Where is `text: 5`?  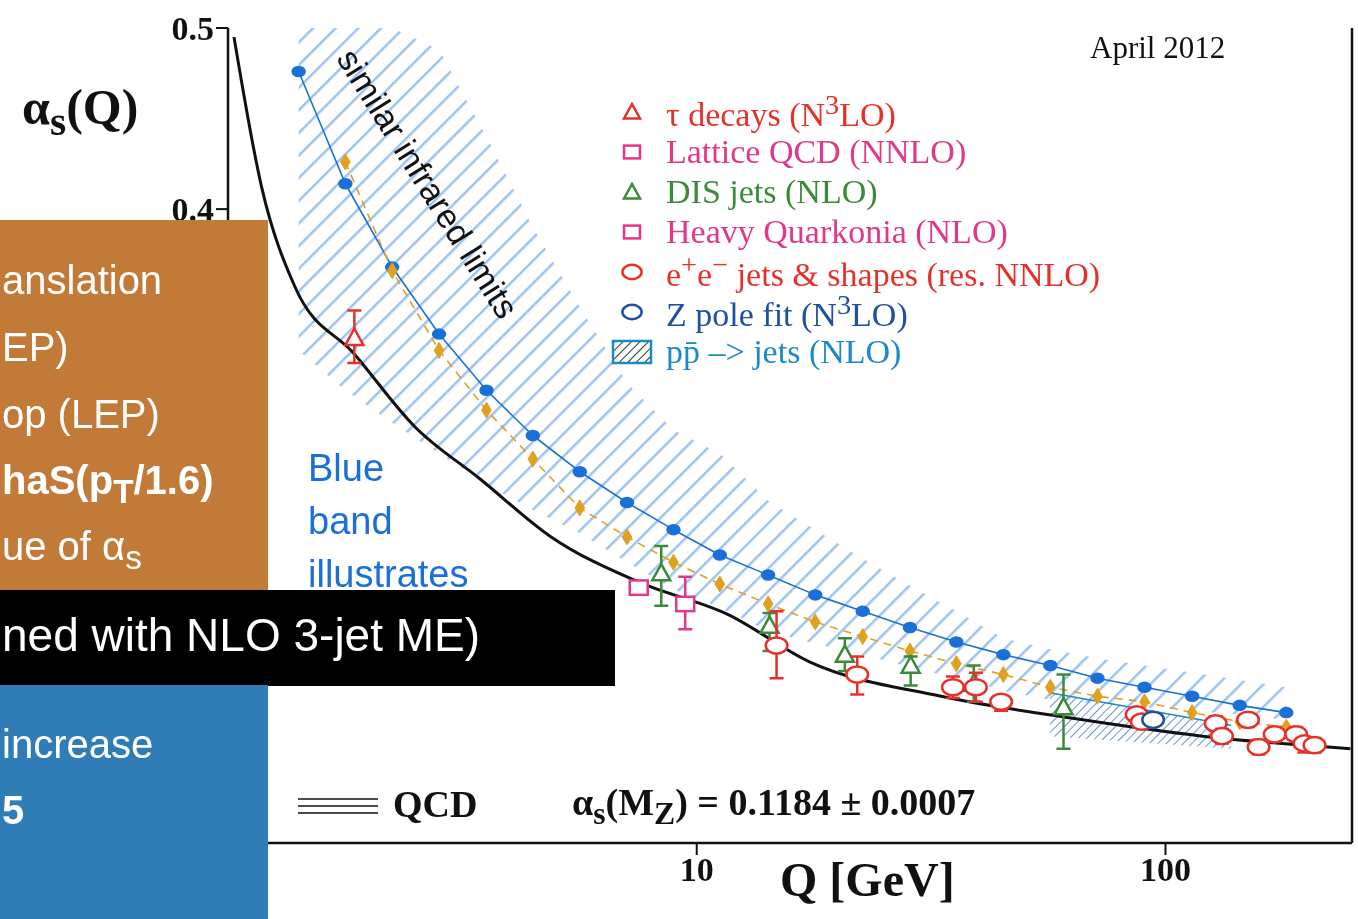
text: 5 is located at coordinates (13, 810).